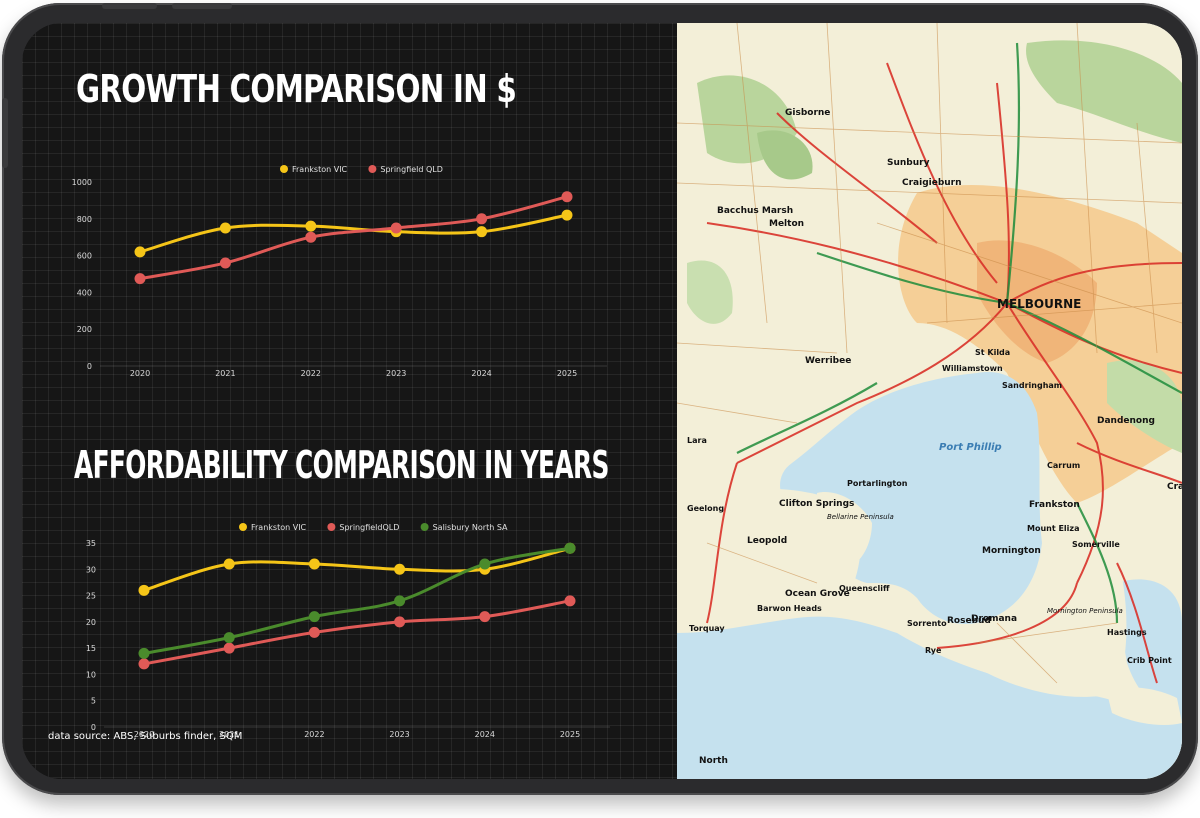 The image size is (1200, 818). What do you see at coordinates (1149, 660) in the screenshot?
I see `map-place-label: Crib Point` at bounding box center [1149, 660].